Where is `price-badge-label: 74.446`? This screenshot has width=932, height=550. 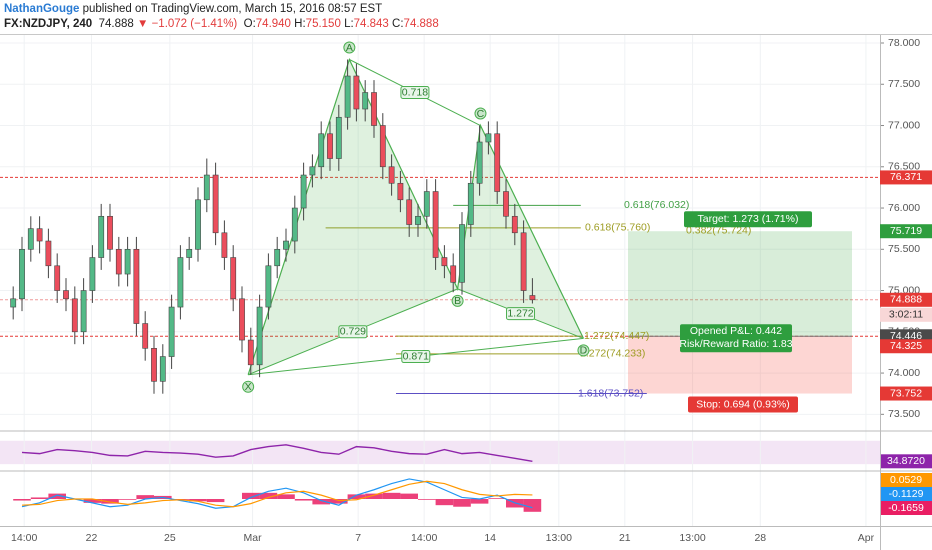
price-badge-label: 74.446 is located at coordinates (906, 336).